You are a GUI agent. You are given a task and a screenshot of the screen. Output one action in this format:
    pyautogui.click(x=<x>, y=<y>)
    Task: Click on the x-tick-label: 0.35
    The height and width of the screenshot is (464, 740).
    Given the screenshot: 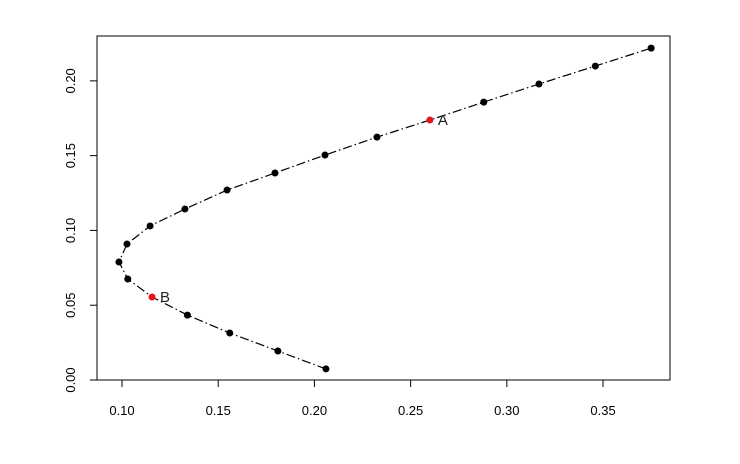 What is the action you would take?
    pyautogui.click(x=602, y=410)
    